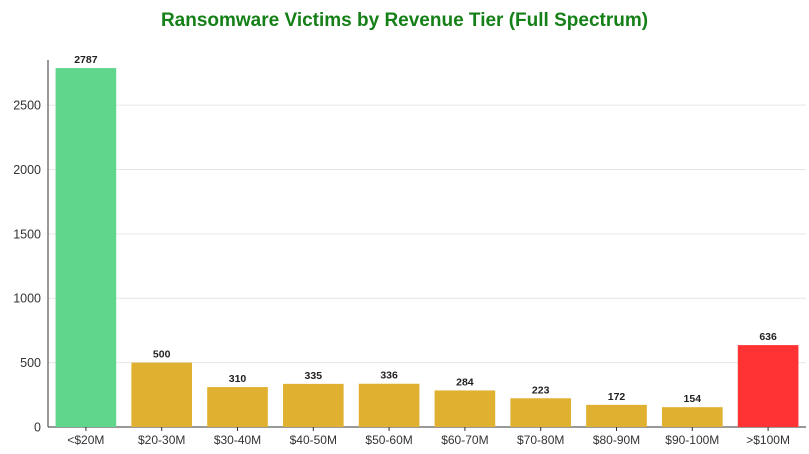 This screenshot has height=454, width=809. Describe the element at coordinates (388, 440) in the screenshot. I see `x-tick-label-4: $50-60M` at that location.